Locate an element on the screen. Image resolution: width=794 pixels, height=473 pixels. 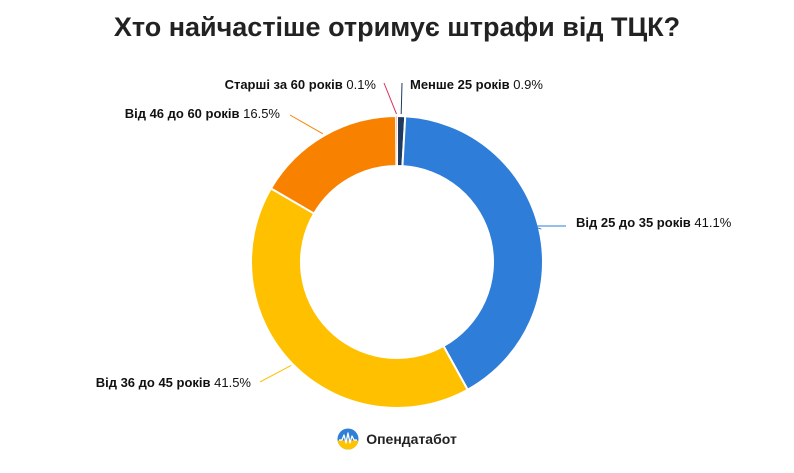
footer-brand: Опендатабот is located at coordinates (397, 439).